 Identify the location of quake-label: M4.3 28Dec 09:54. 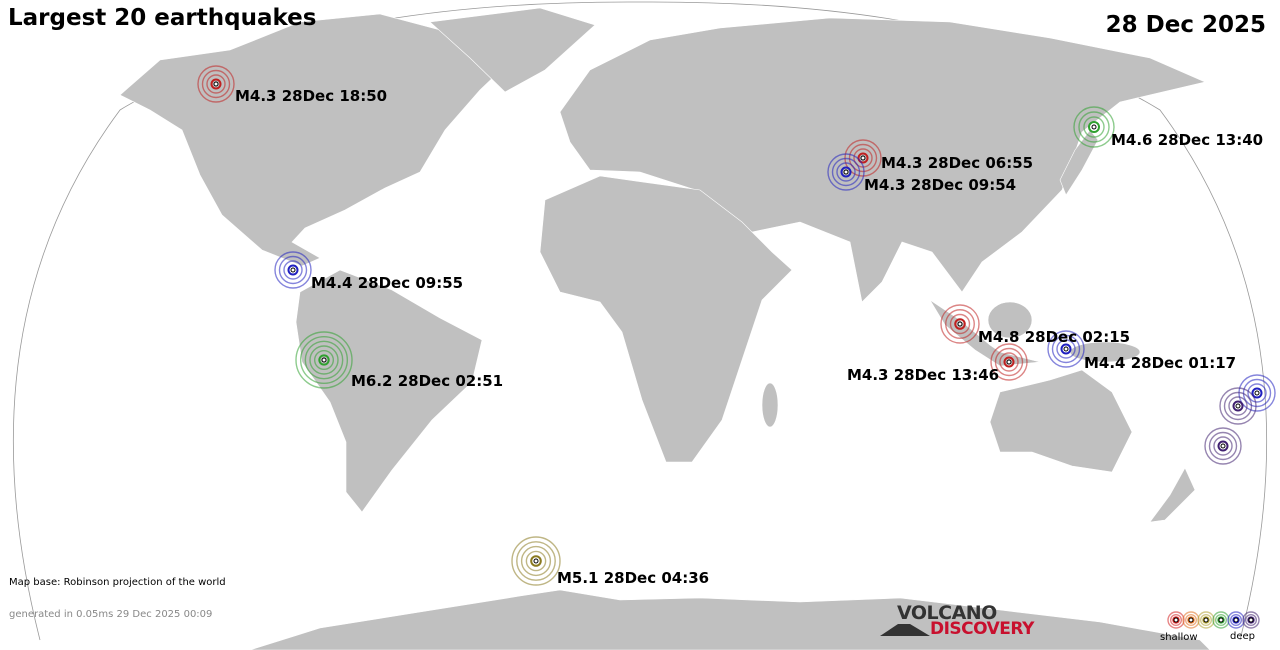
(940, 185).